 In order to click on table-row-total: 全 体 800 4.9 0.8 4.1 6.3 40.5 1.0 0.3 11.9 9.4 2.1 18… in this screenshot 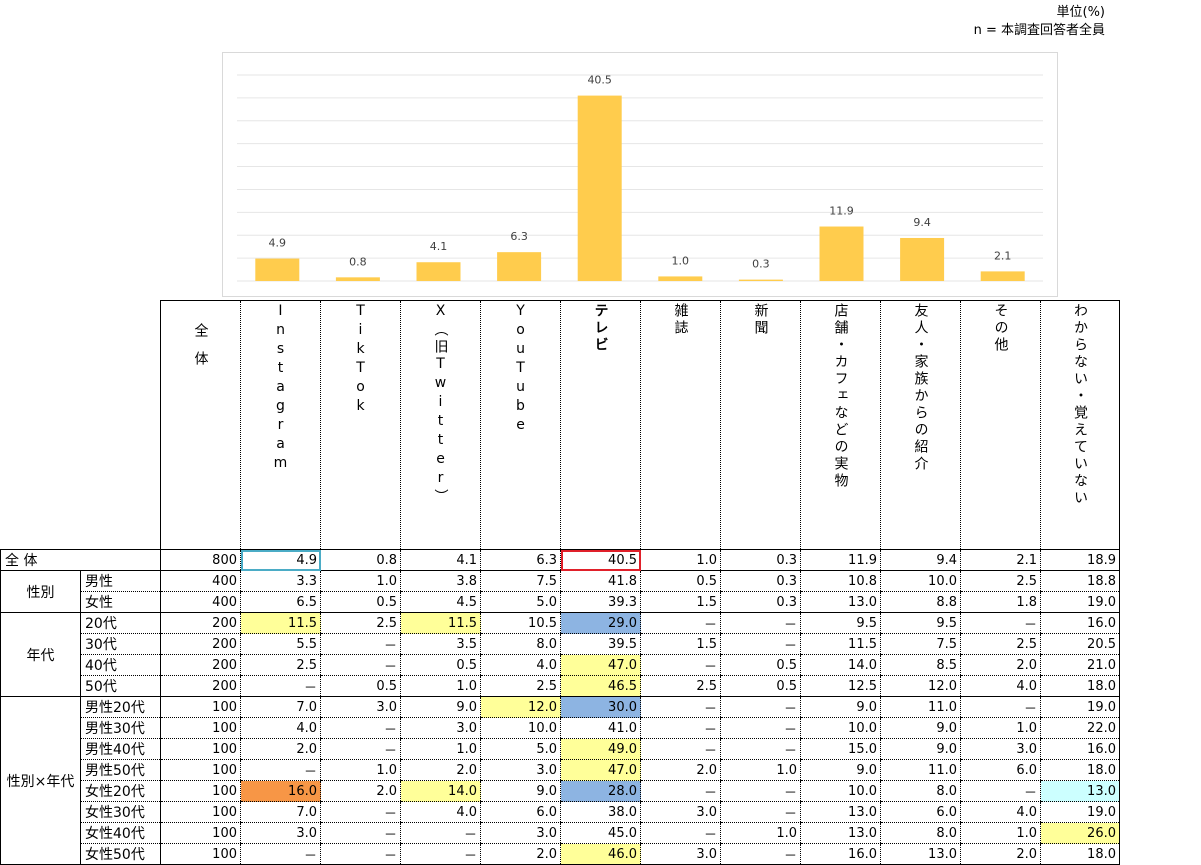, I will do `click(560, 560)`.